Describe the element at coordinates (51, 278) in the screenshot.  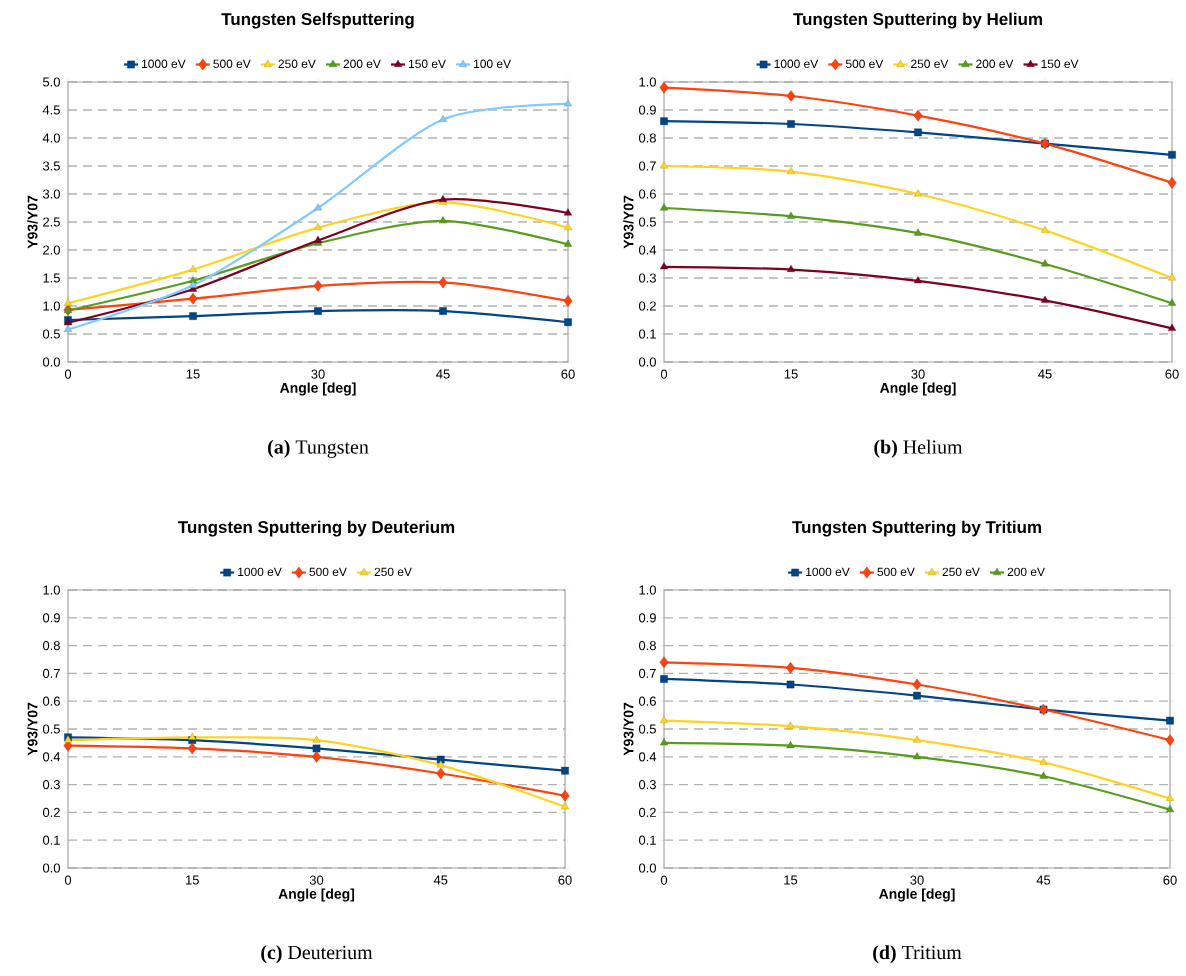
I see `y-tick-label: 1.5` at that location.